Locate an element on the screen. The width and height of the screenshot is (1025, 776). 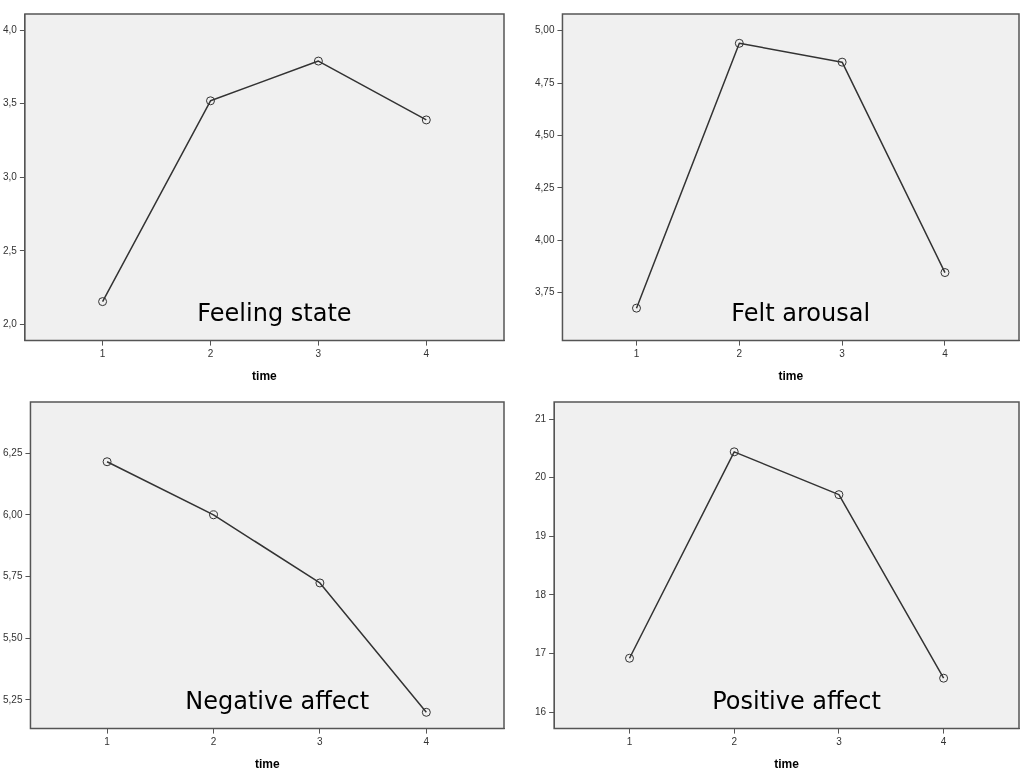
y-tick-label: 3,0 is located at coordinates (10, 177).